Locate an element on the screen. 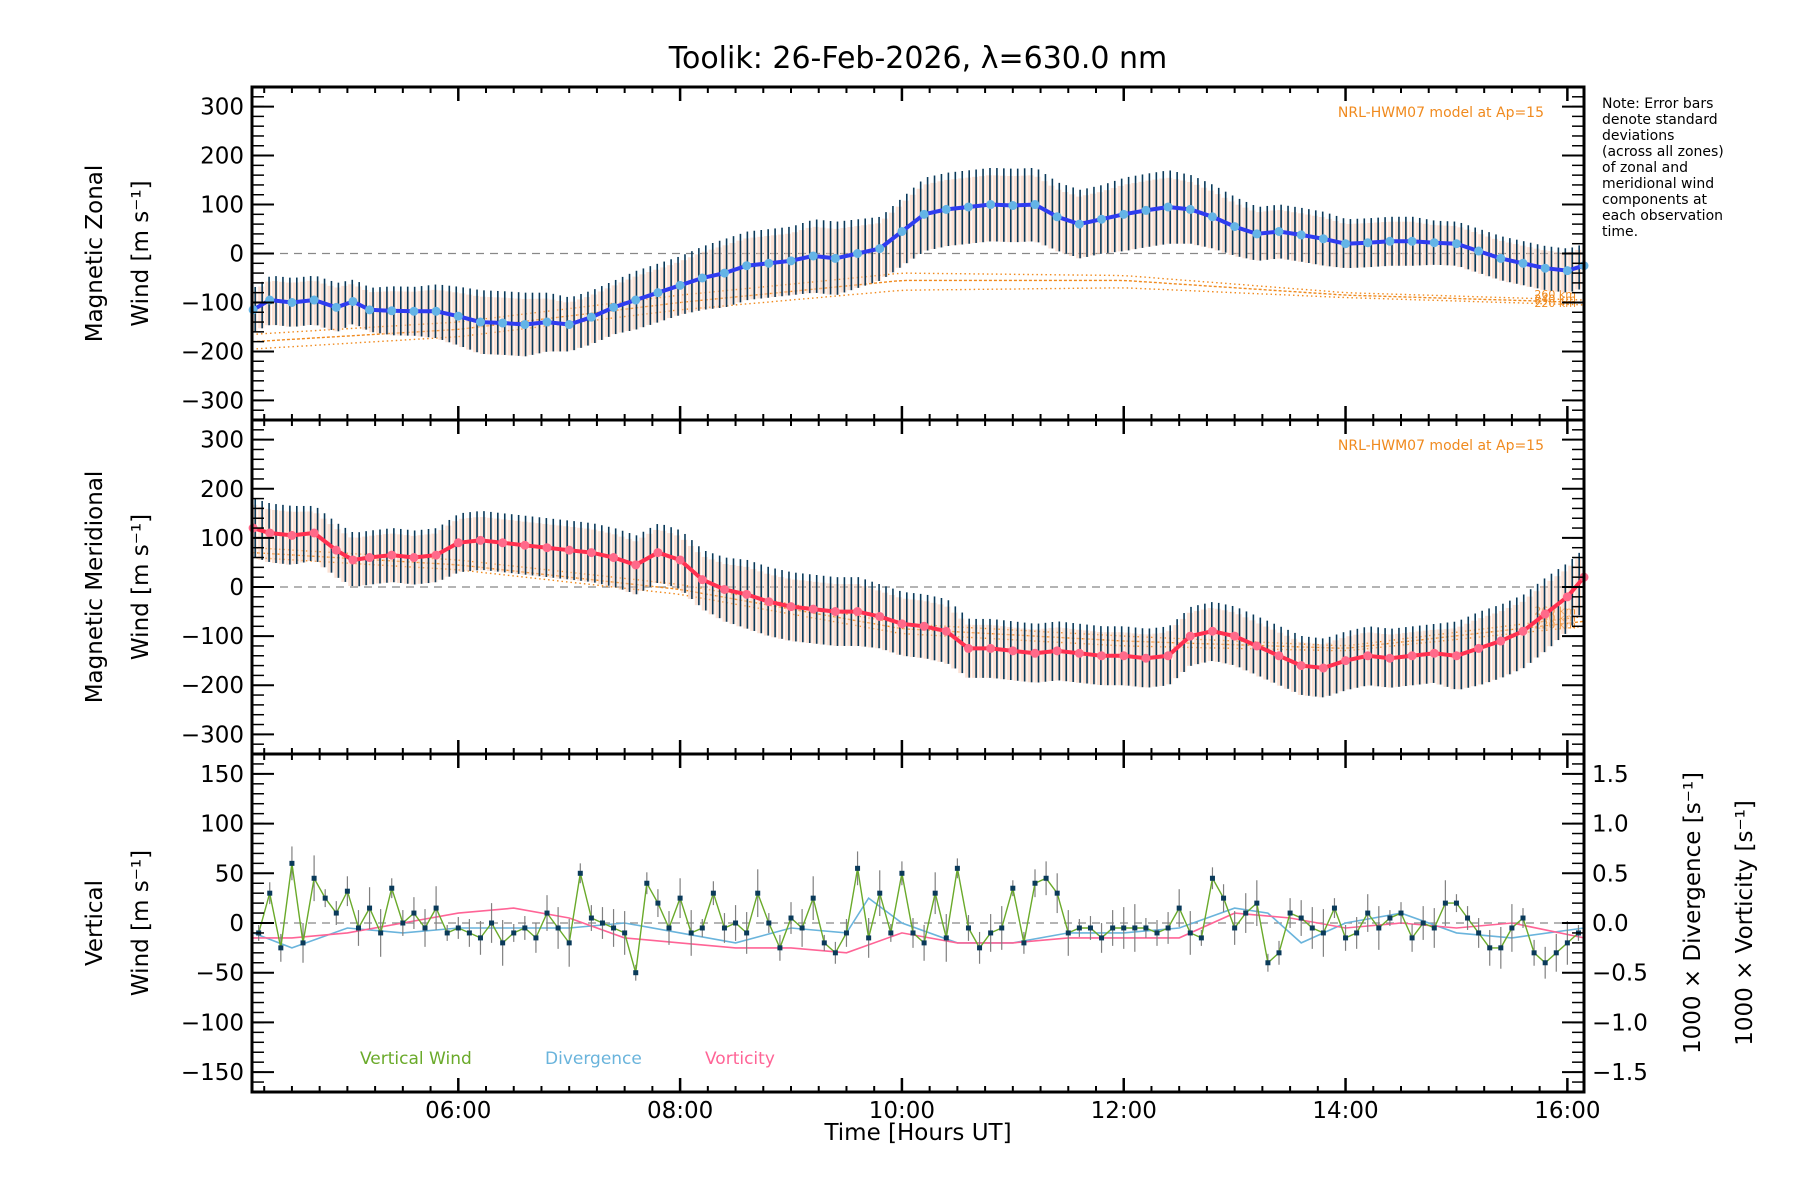  legend-divergence: Divergence is located at coordinates (593, 1059).